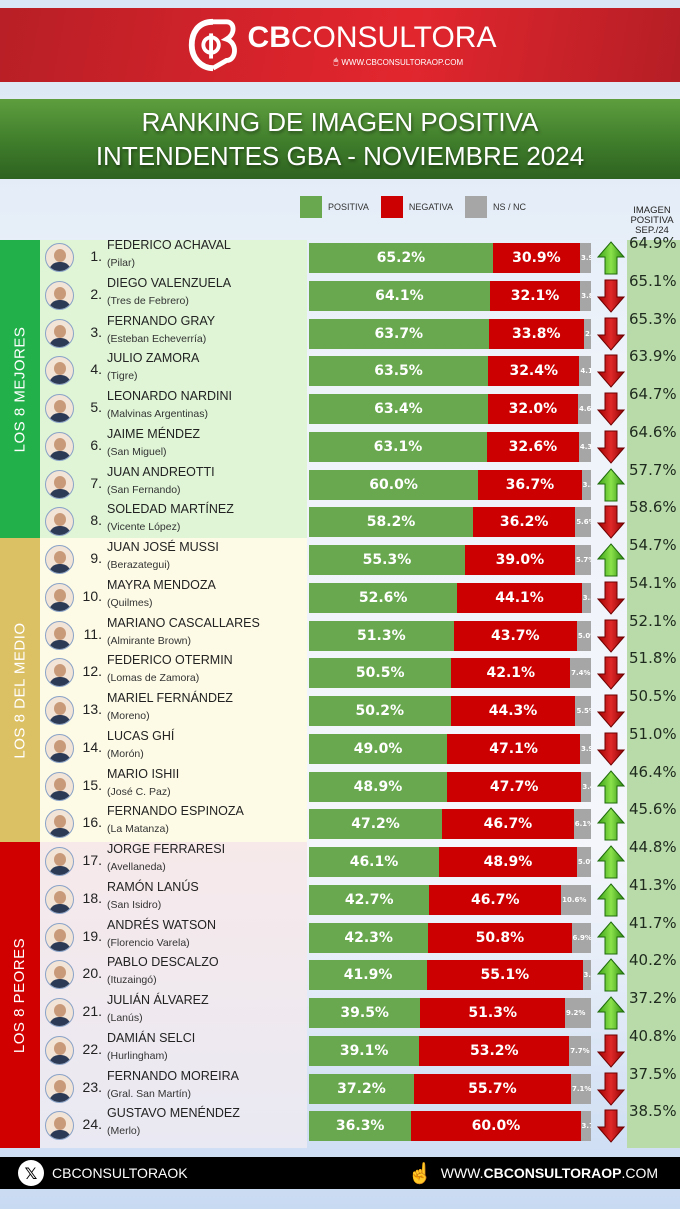 The image size is (680, 1209). Describe the element at coordinates (514, 787) in the screenshot. I see `bar-segment-negativa: 47.7%` at that location.